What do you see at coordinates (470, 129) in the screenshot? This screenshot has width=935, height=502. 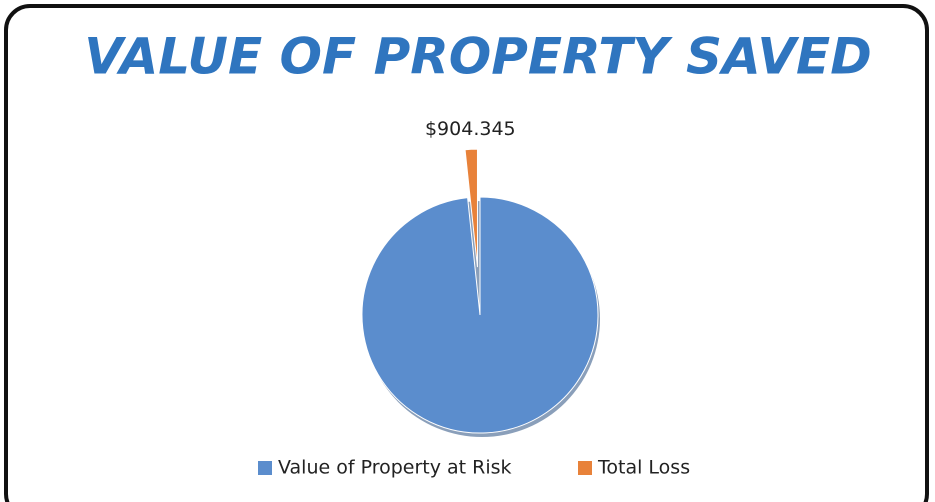 I see `data-label: $904.345` at bounding box center [470, 129].